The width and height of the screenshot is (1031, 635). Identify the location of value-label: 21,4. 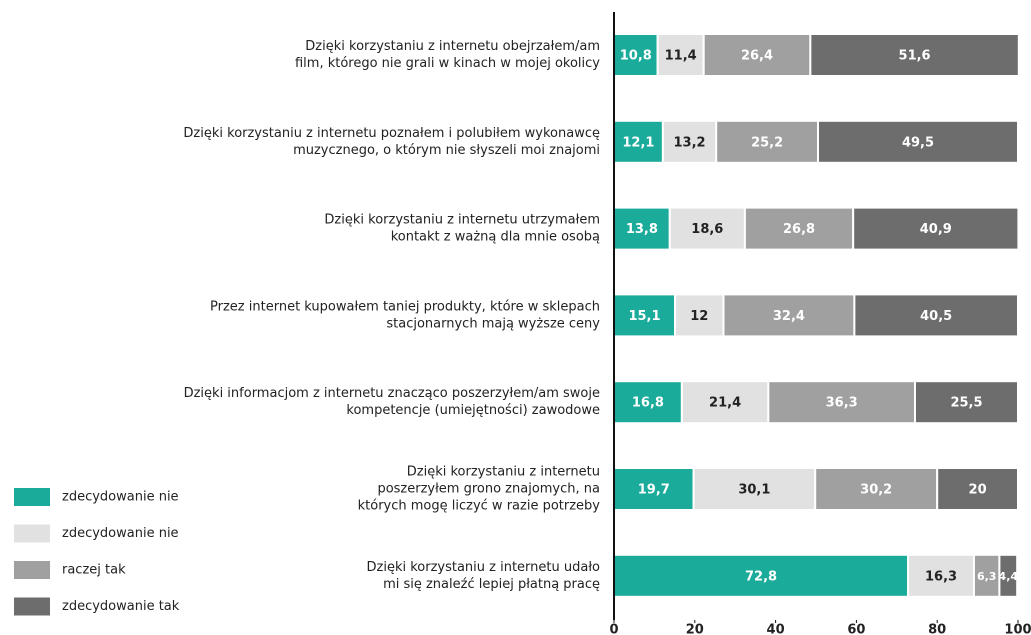
(725, 403).